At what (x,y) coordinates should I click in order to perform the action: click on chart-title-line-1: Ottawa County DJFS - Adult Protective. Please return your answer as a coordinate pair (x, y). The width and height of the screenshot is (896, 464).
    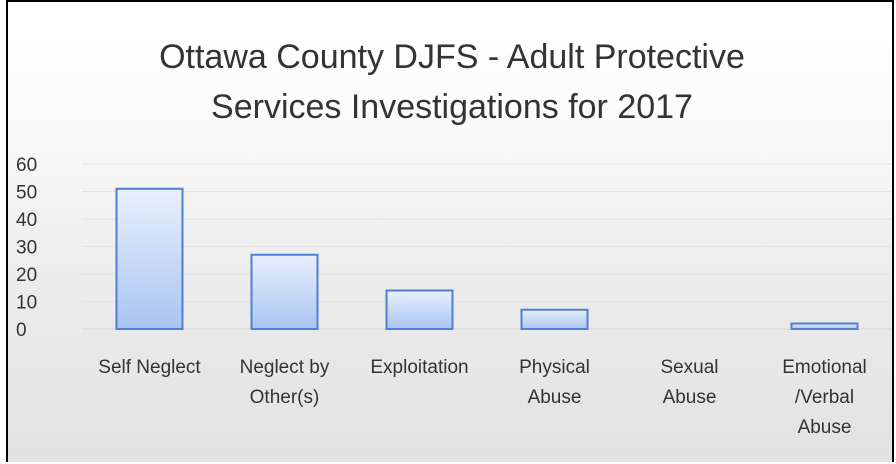
    Looking at the image, I should click on (452, 57).